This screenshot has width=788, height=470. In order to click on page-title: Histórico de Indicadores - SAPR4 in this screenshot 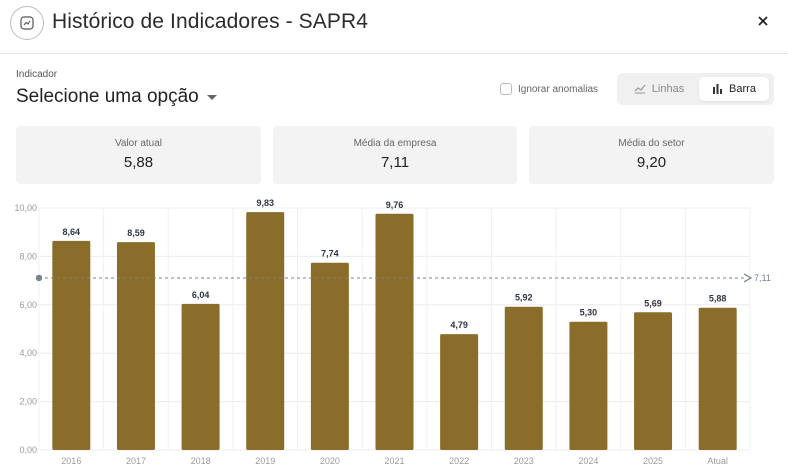, I will do `click(210, 21)`.